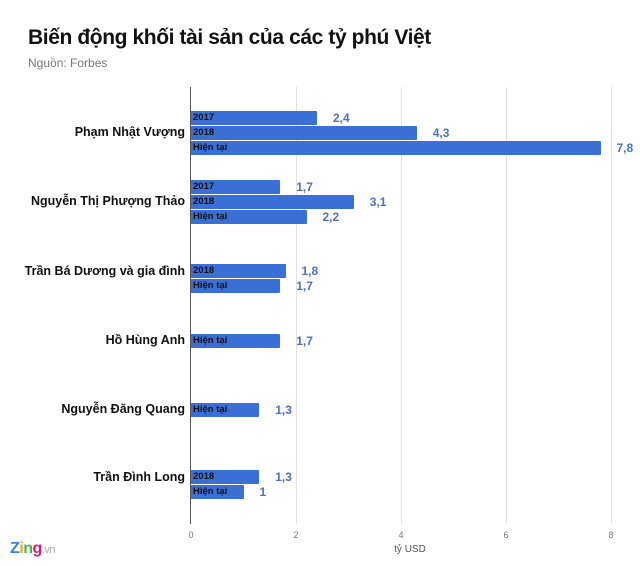 This screenshot has height=566, width=640. What do you see at coordinates (611, 535) in the screenshot?
I see `x-tick-8: 8` at bounding box center [611, 535].